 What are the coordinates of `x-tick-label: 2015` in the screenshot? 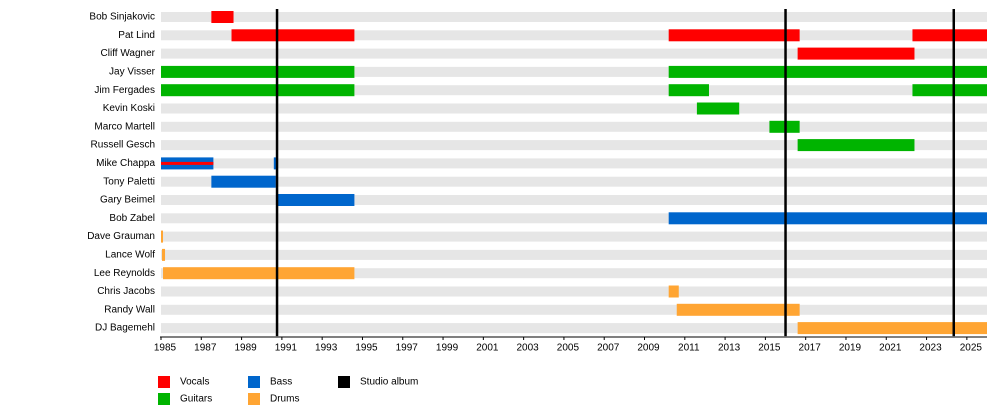 It's located at (769, 348).